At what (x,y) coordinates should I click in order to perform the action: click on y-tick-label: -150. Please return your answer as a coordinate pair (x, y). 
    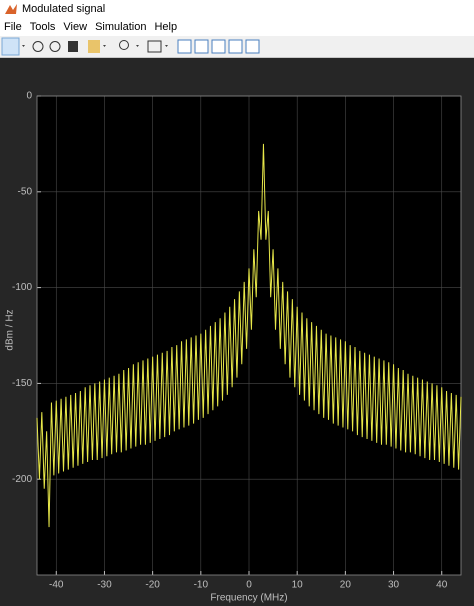
    Looking at the image, I should click on (22, 383).